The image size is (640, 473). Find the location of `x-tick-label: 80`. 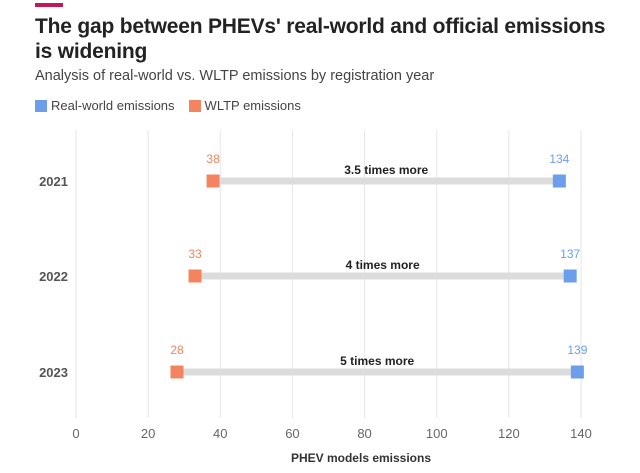

x-tick-label: 80 is located at coordinates (364, 433).